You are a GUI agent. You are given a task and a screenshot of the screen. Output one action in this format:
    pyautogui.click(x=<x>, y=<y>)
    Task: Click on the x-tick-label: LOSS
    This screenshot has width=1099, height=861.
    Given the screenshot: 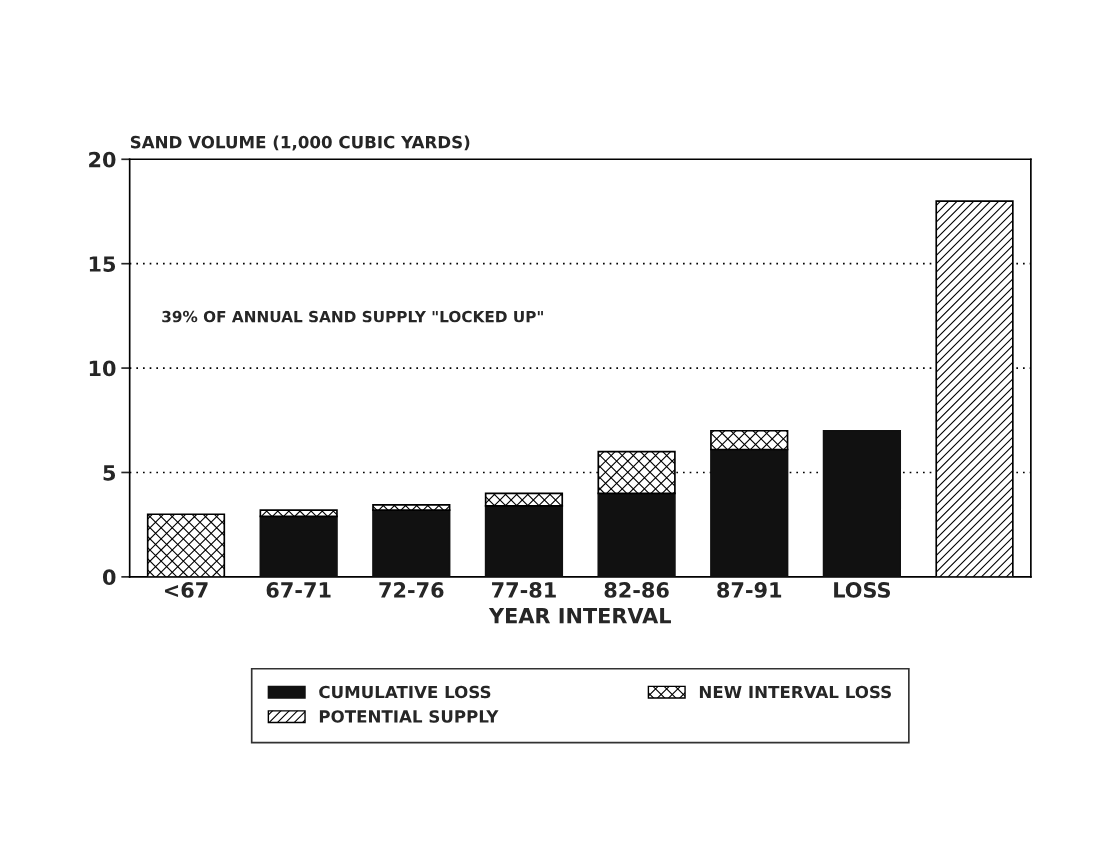 What is the action you would take?
    pyautogui.click(x=862, y=590)
    